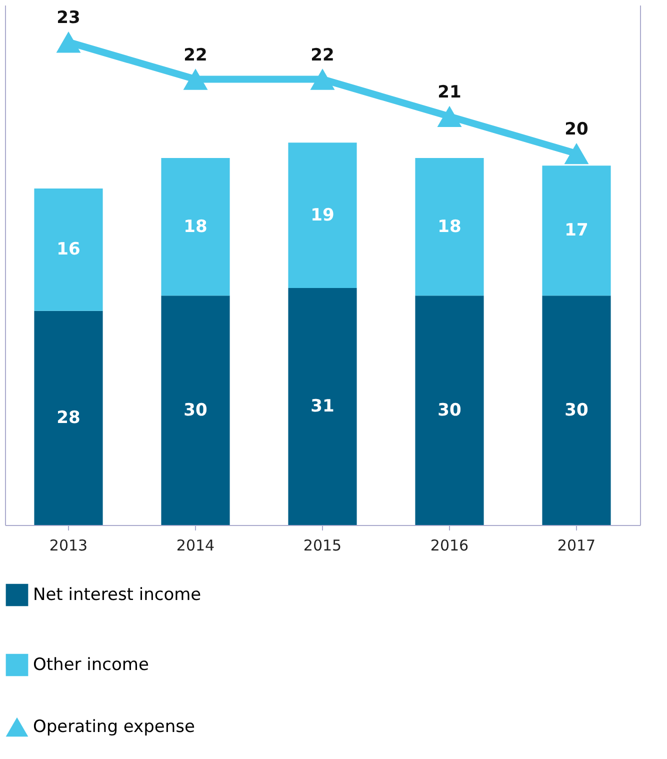  Describe the element at coordinates (114, 727) in the screenshot. I see `legend-label: Operating expense` at that location.